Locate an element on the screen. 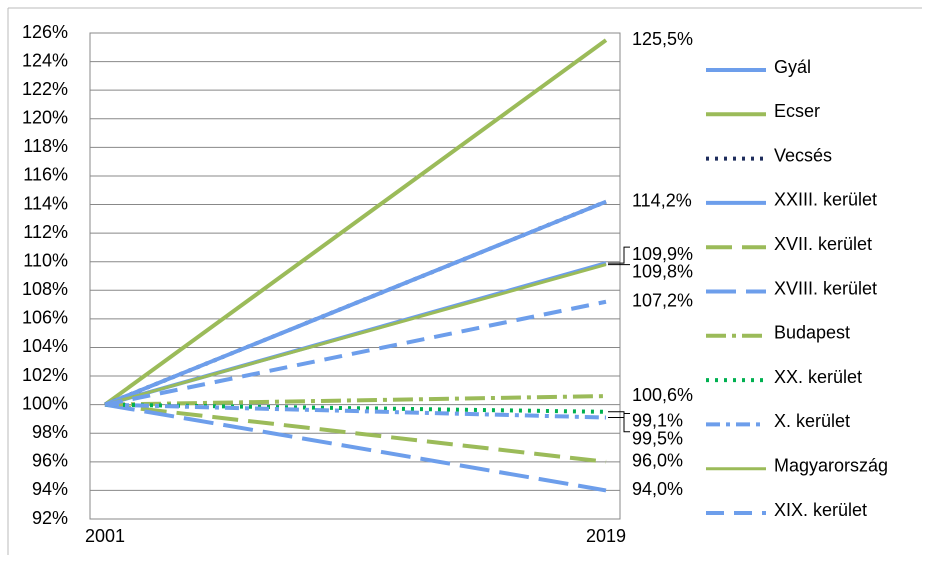 This screenshot has width=930, height=568. x-tick-label: 2001 is located at coordinates (105, 536).